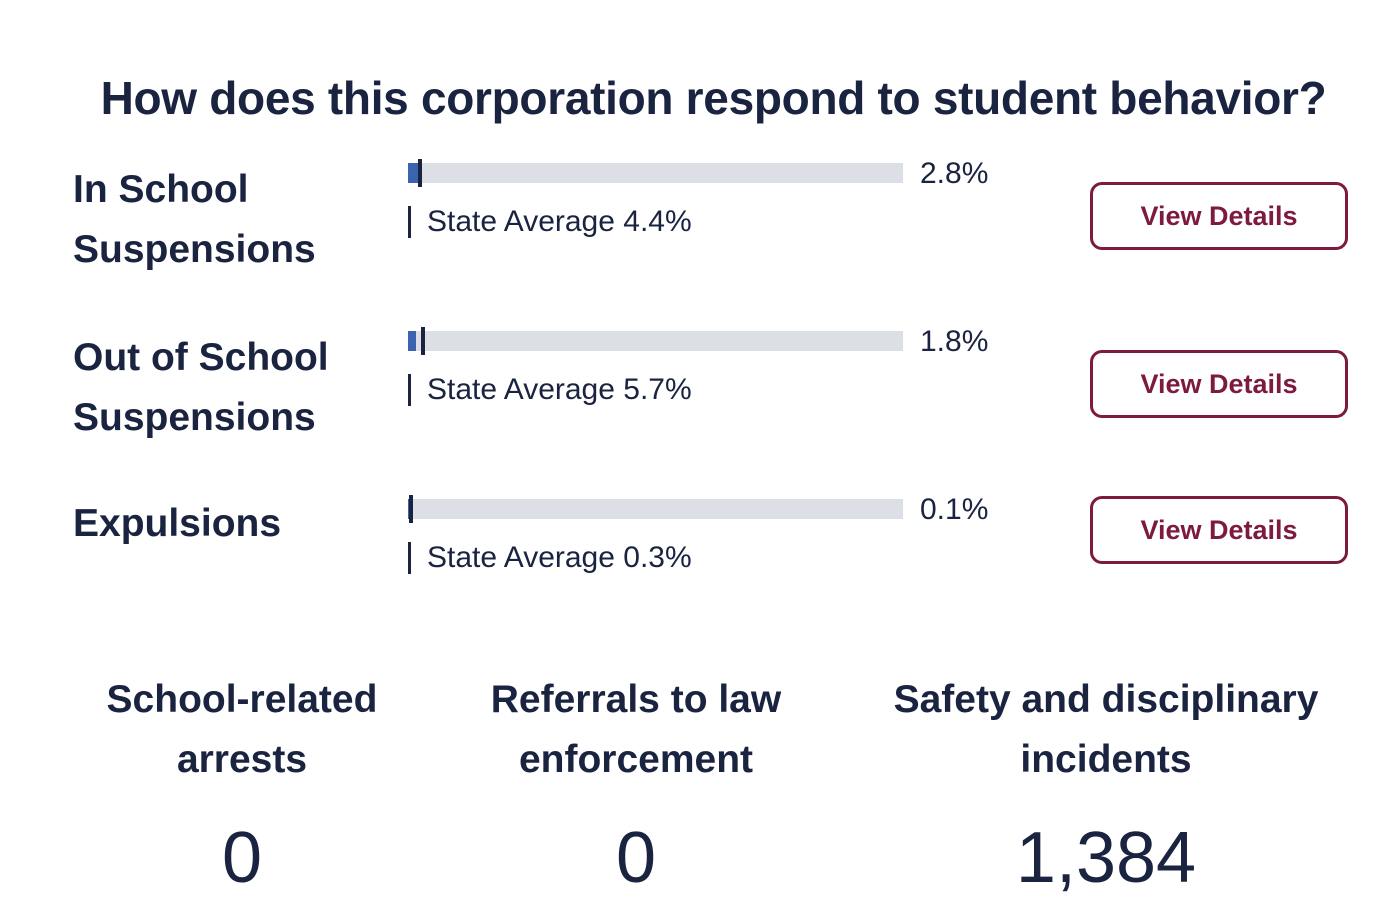  What do you see at coordinates (223, 220) in the screenshot?
I see `metric-label: In School Suspensions` at bounding box center [223, 220].